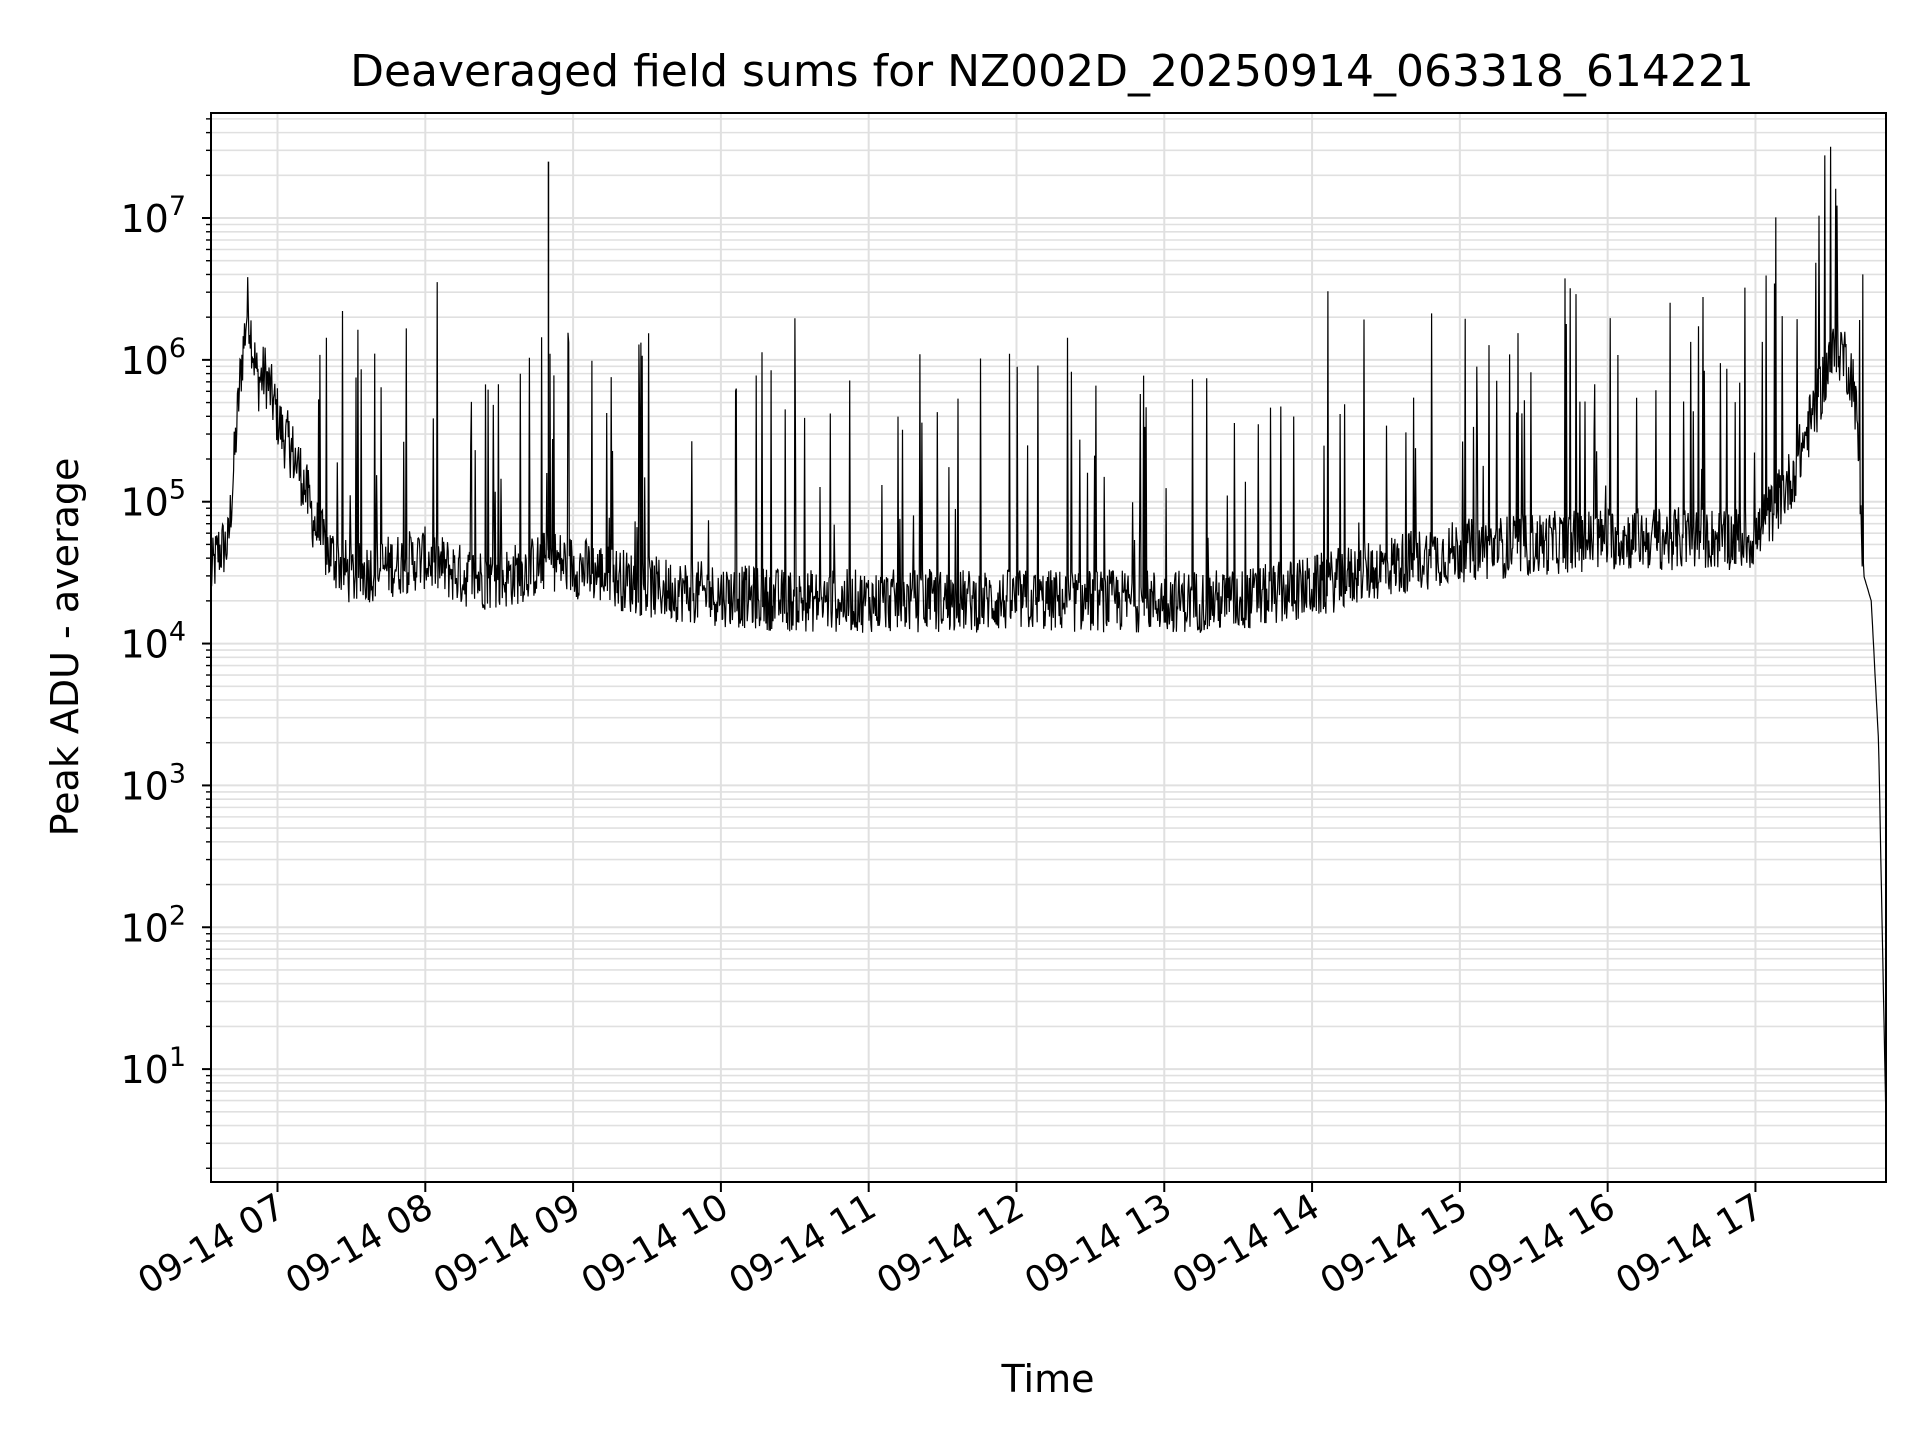 This screenshot has width=1920, height=1440. Describe the element at coordinates (177, 1057) in the screenshot. I see `y-tick-exponent: 1` at that location.